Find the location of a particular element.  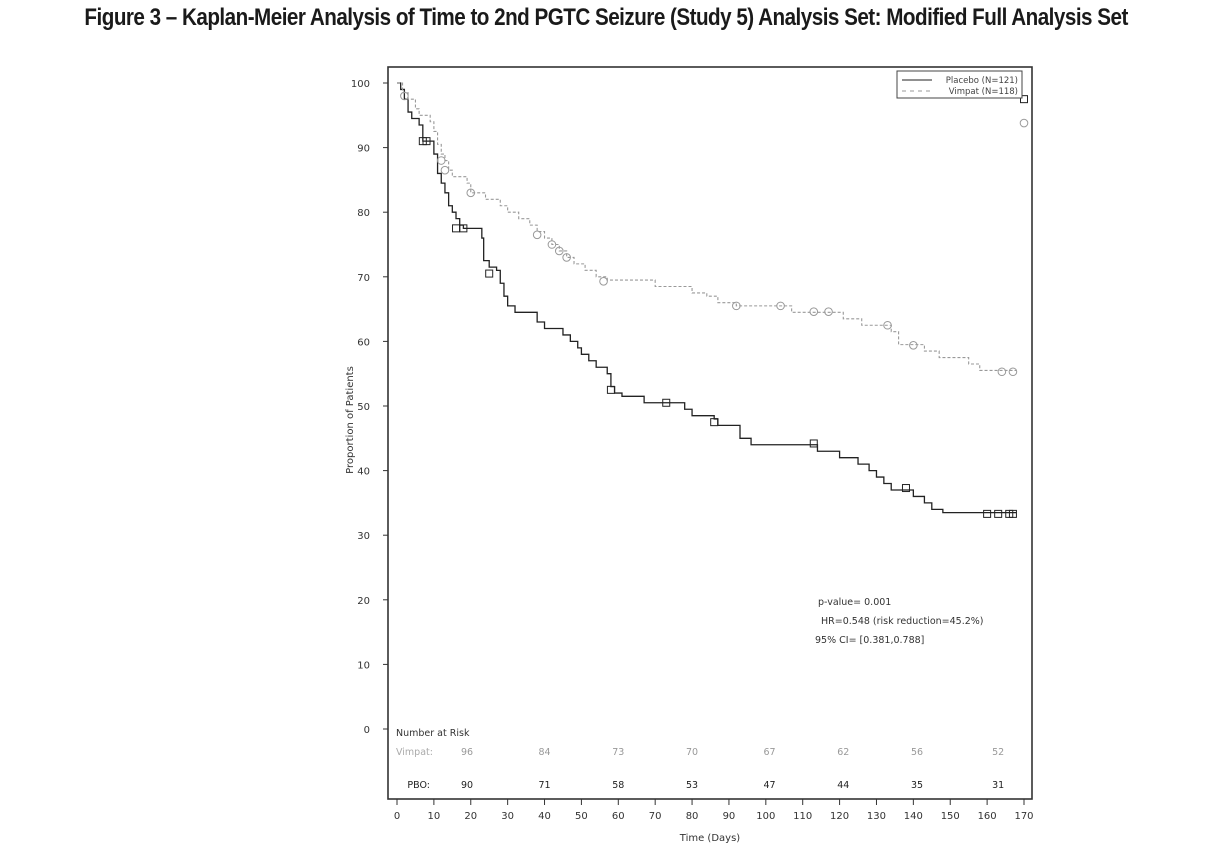

risk-value-pbo: 44 is located at coordinates (843, 785).